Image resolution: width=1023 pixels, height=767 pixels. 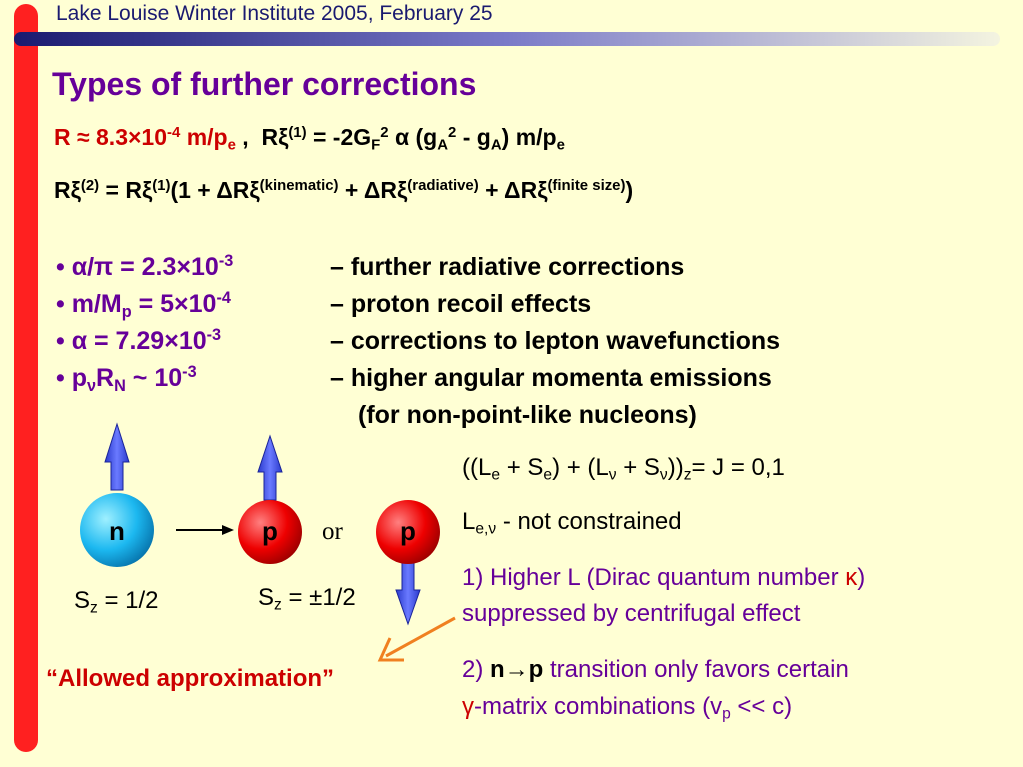 What do you see at coordinates (339, 137) in the screenshot?
I see `t: = -2G` at bounding box center [339, 137].